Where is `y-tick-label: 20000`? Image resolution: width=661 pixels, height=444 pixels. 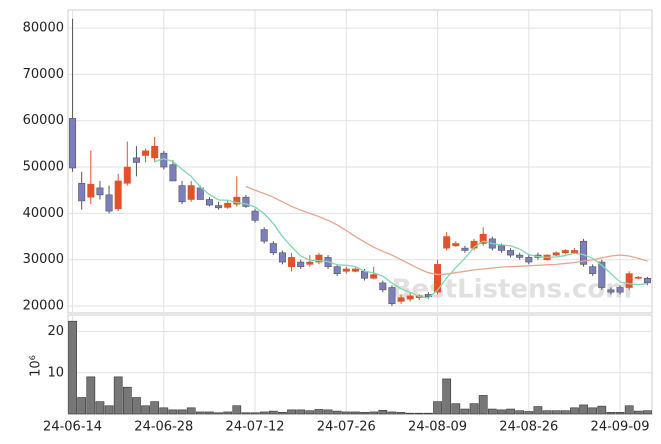
y-tick-label: 20000 is located at coordinates (43, 306).